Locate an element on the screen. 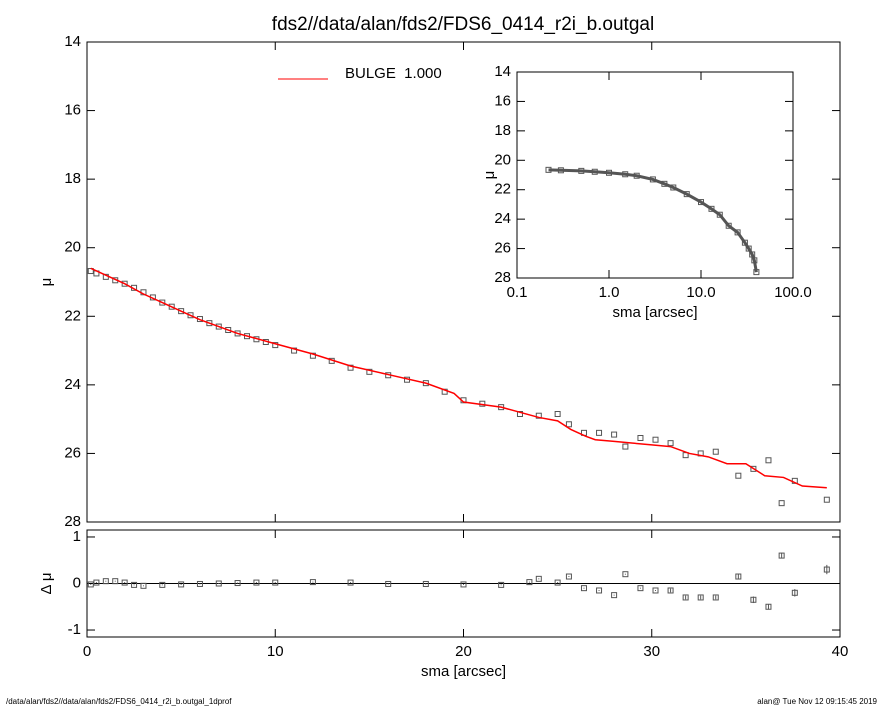 This screenshot has width=885, height=708. x-tick-label: 0.1 is located at coordinates (517, 292).